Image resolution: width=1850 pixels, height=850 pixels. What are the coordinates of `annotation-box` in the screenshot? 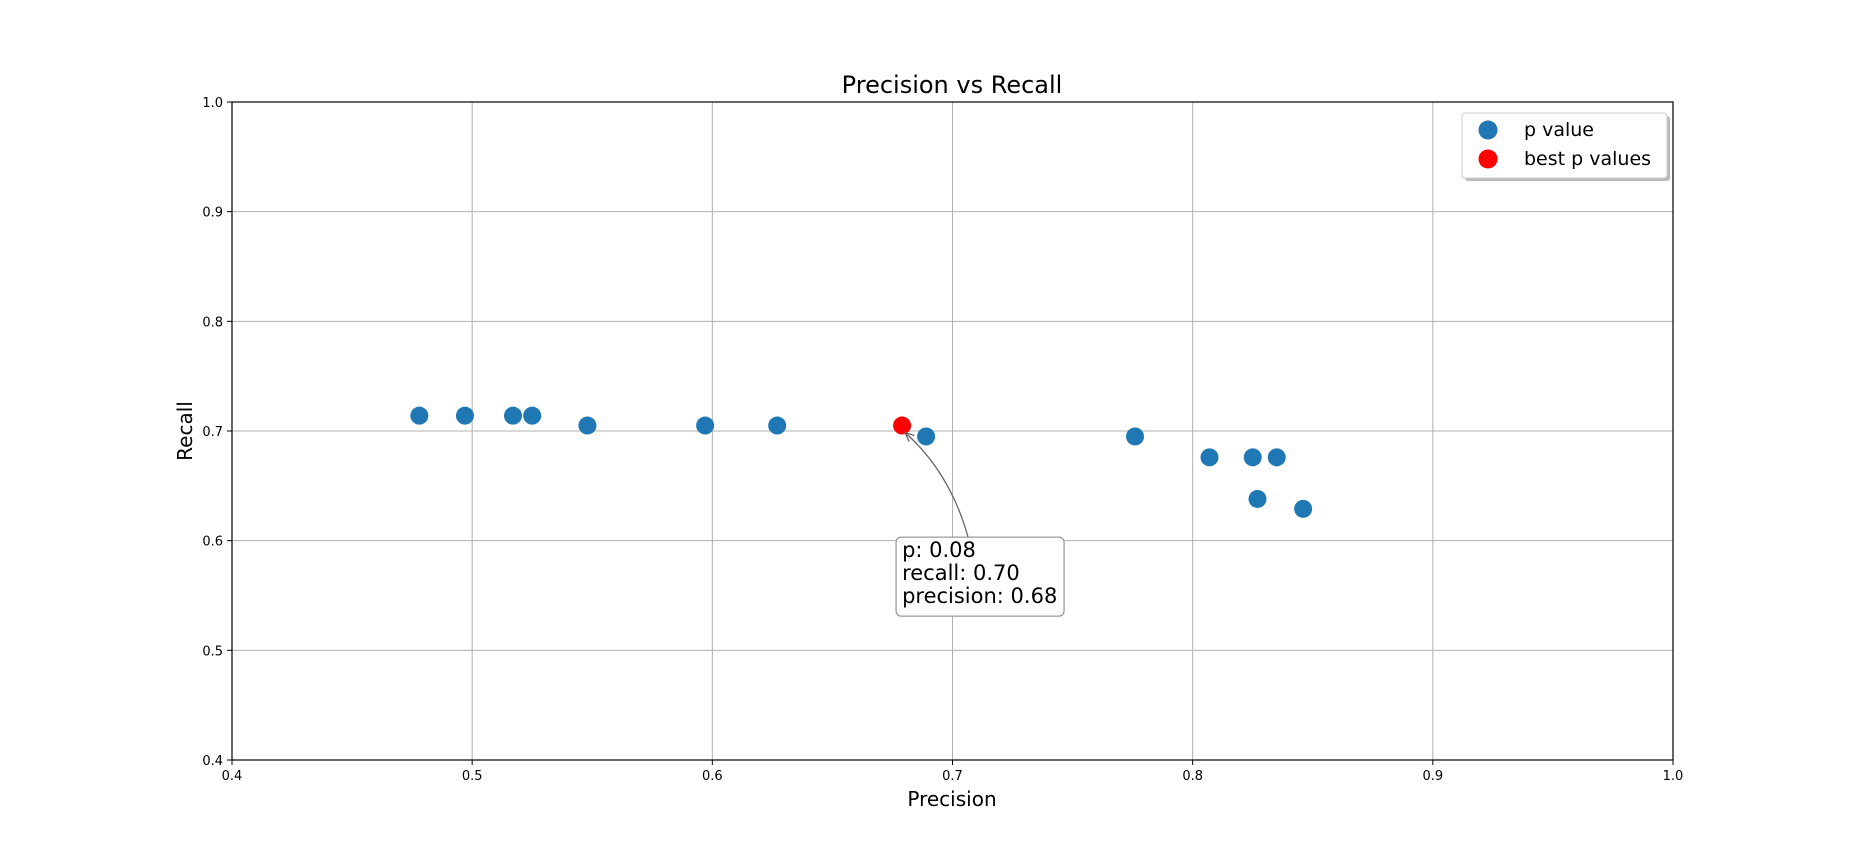 It's located at (980, 576).